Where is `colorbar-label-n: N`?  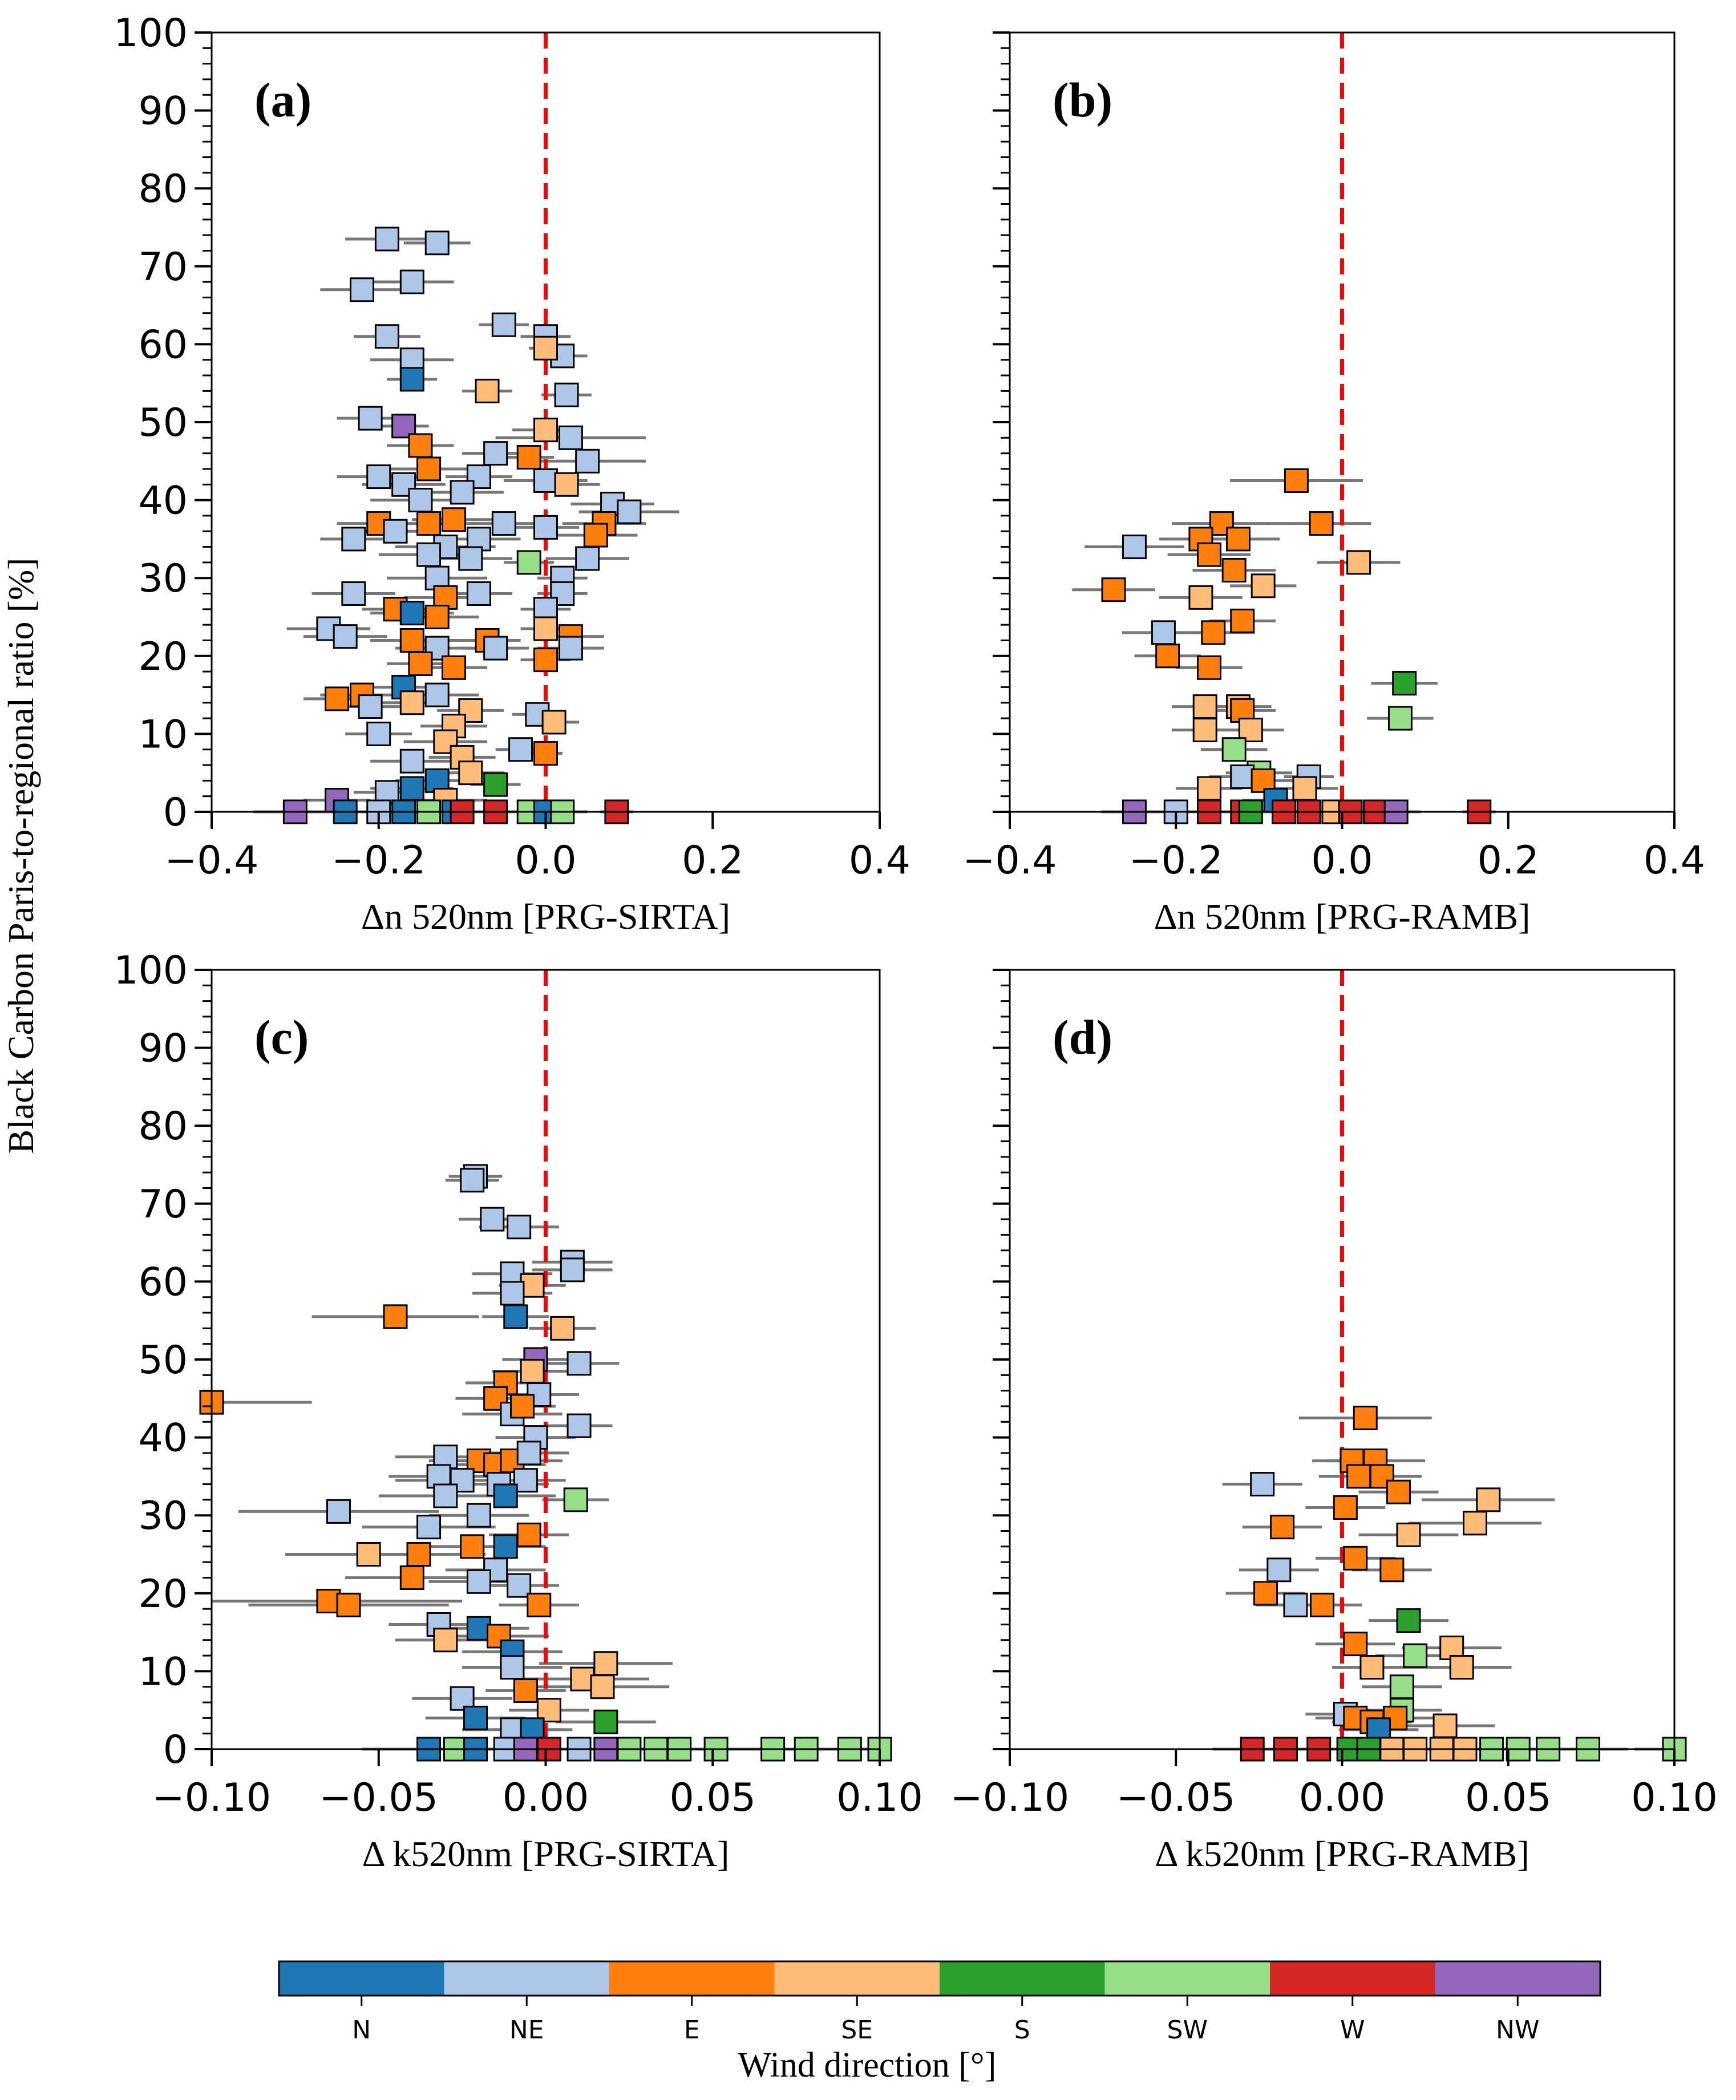
colorbar-label-n: N is located at coordinates (361, 2030).